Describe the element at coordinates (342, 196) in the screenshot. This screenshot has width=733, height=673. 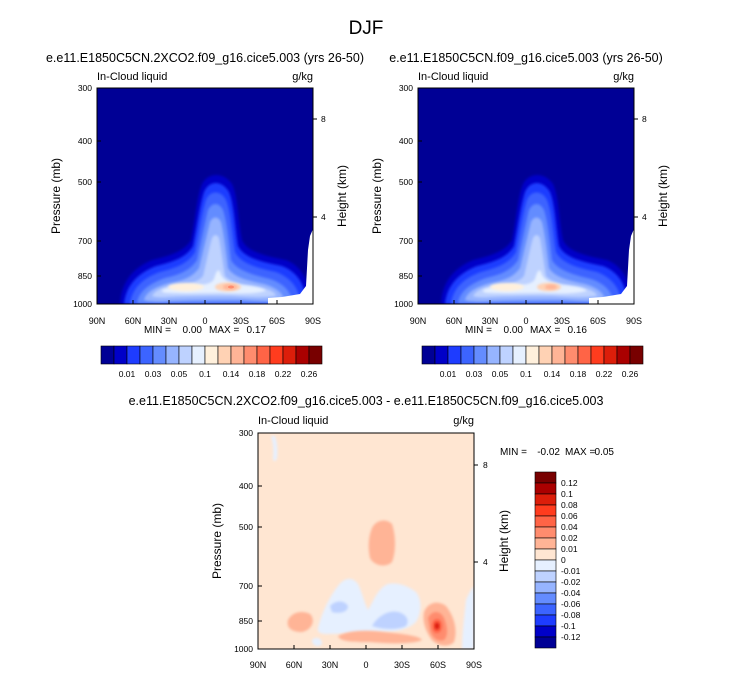
I see `panel-a-y-right-axis-label: Height (km)` at that location.